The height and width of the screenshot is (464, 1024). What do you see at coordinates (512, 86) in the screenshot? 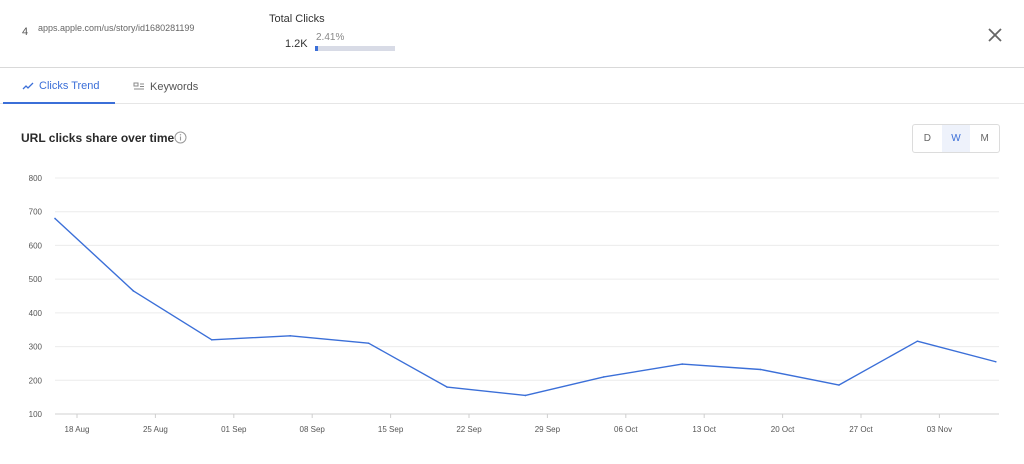
I see `tab-bar: Clicks Trend Keywords` at bounding box center [512, 86].